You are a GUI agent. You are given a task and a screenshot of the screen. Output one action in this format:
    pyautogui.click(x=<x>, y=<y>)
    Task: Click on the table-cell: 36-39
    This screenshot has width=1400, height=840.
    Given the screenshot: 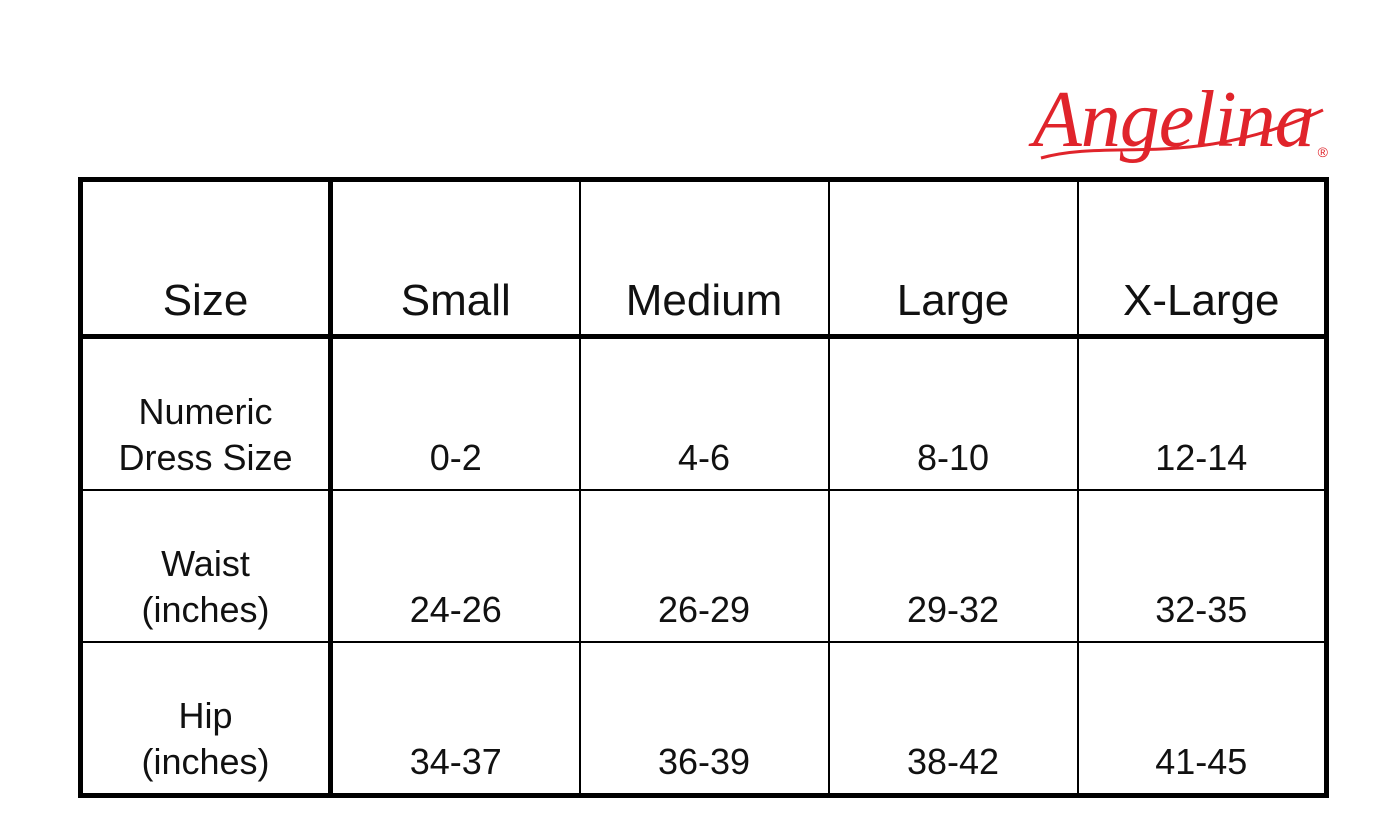 What is the action you would take?
    pyautogui.click(x=704, y=719)
    